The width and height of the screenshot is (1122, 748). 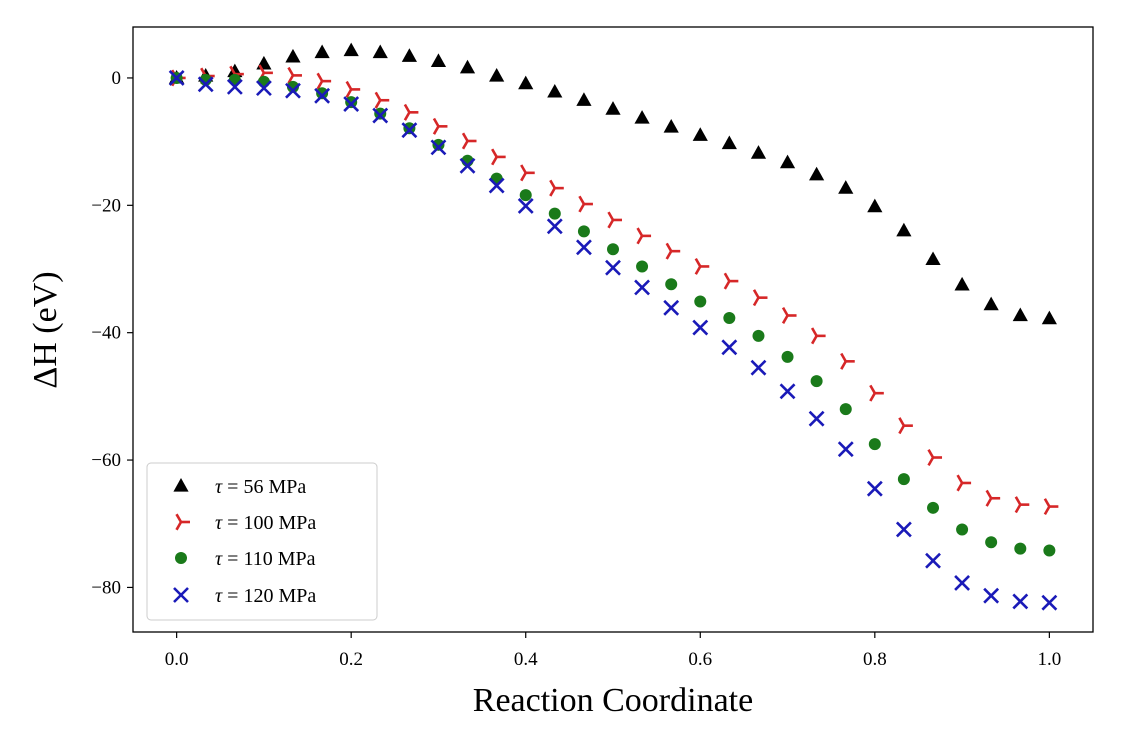 I want to click on x-tick-label: 1.0, so click(x=1049, y=659).